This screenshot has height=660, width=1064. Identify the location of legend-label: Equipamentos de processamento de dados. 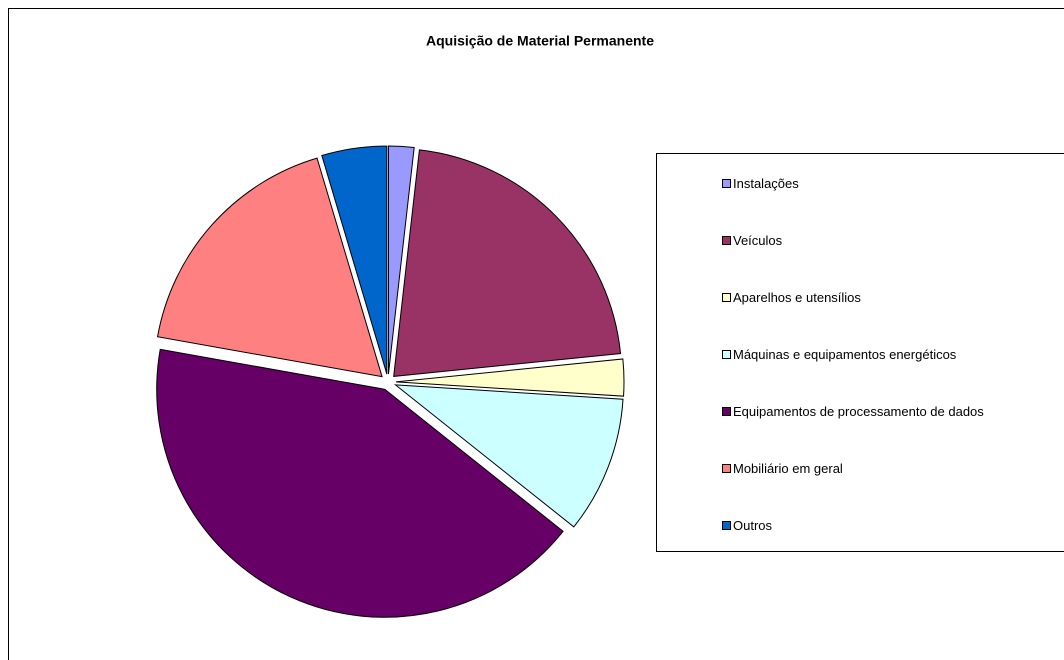
(858, 411).